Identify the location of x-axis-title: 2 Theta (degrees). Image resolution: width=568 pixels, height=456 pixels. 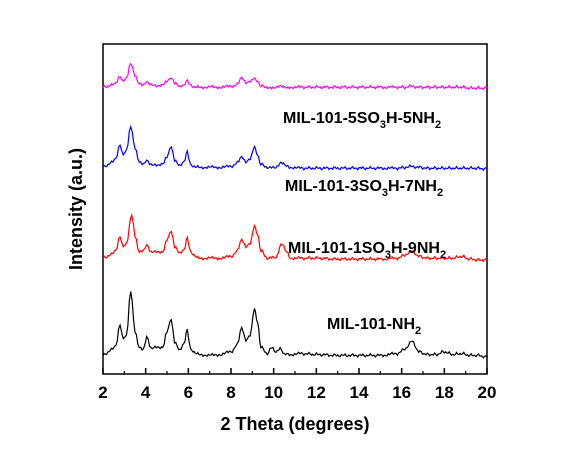
(294, 424).